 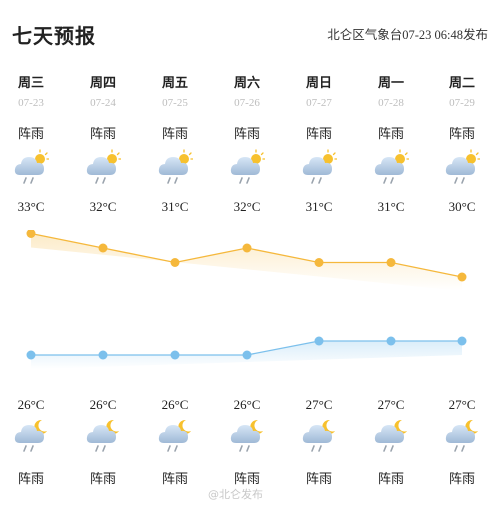 What do you see at coordinates (235, 494) in the screenshot?
I see `watermark: @北仑发布` at bounding box center [235, 494].